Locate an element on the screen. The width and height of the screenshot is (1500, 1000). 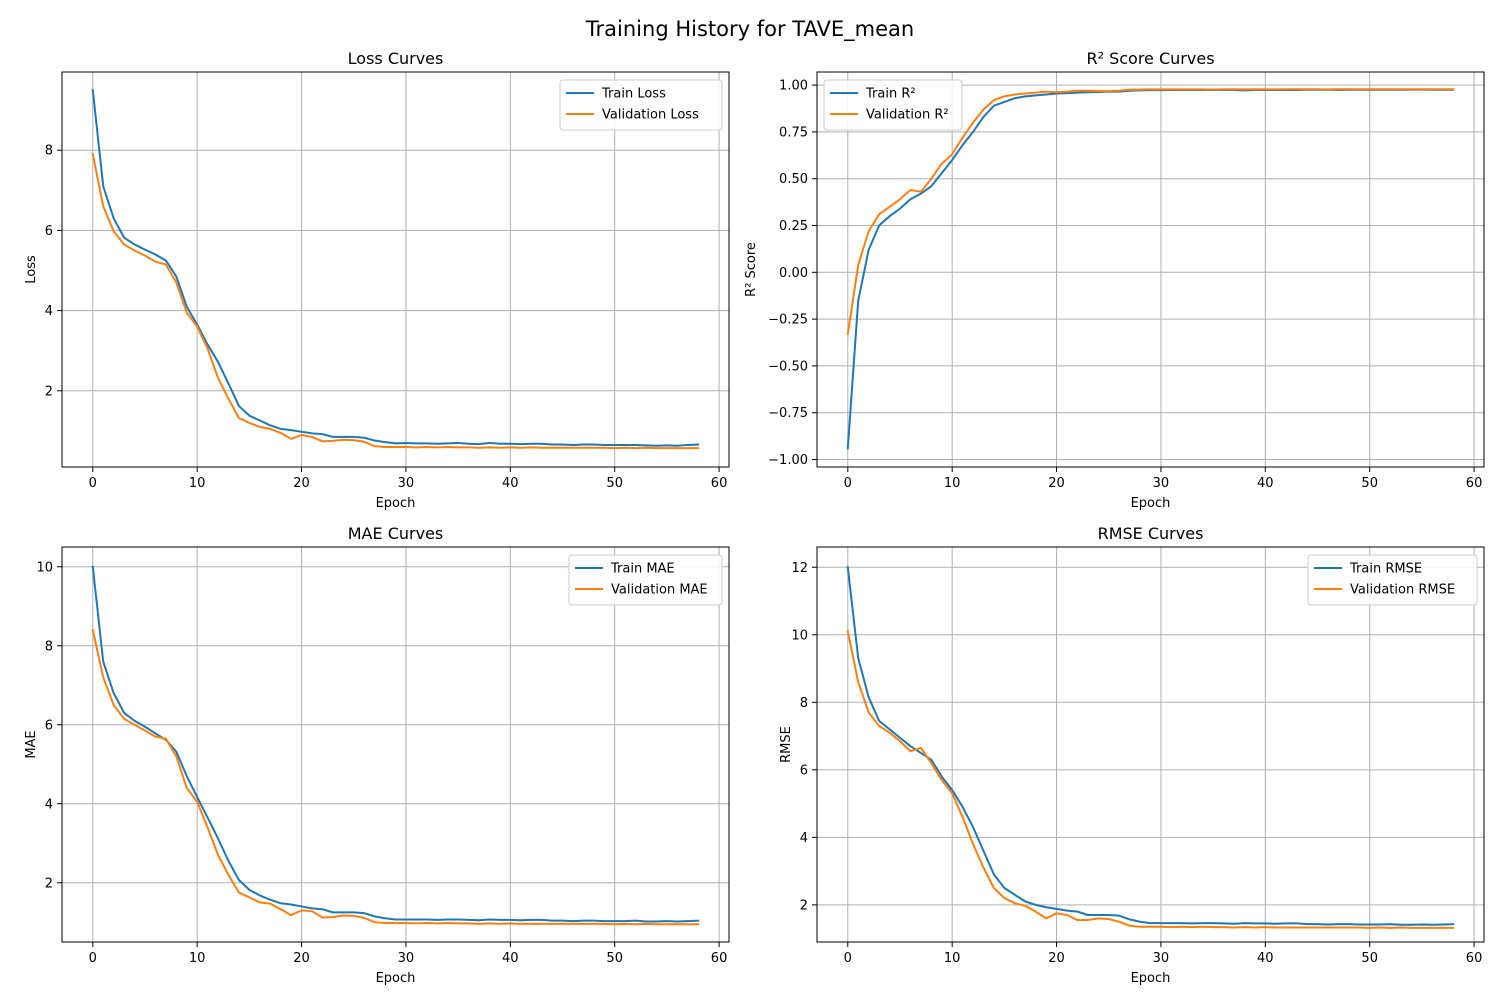
r2-x-tick-label: 20 is located at coordinates (1056, 483).